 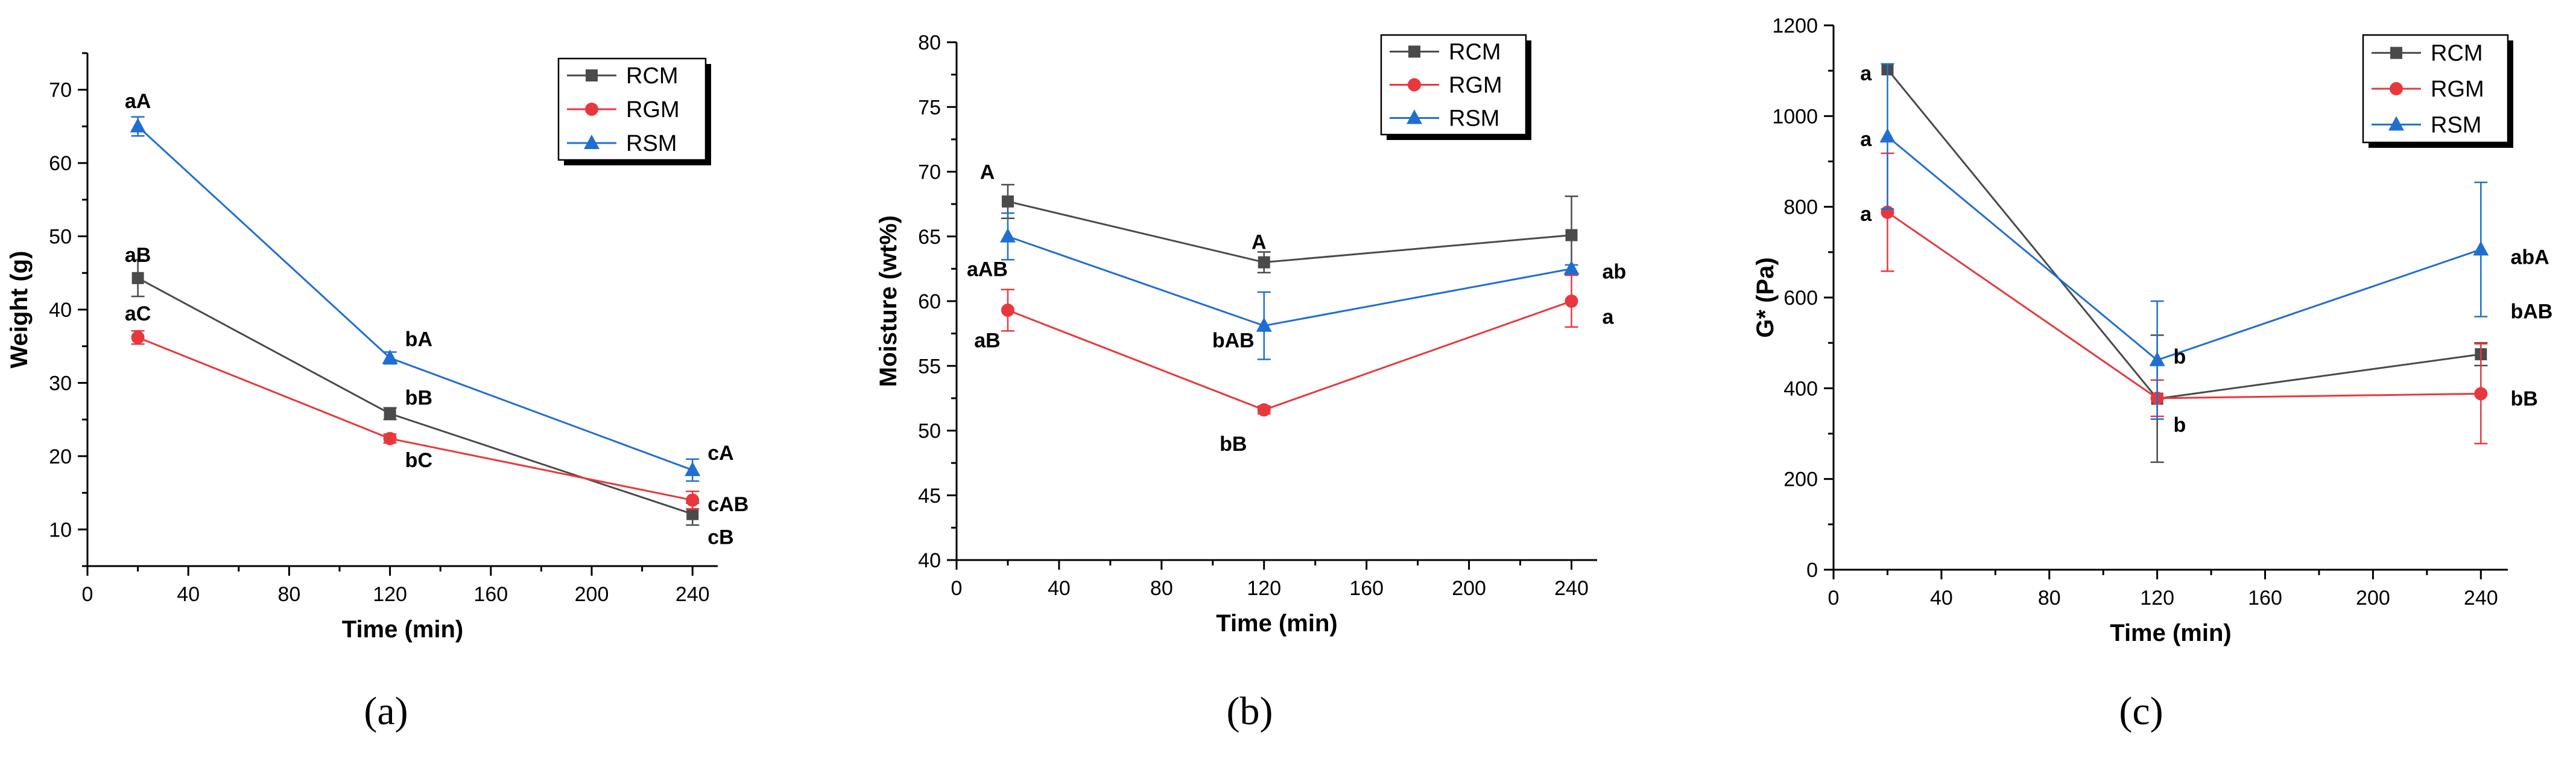 What do you see at coordinates (1800, 298) in the screenshot?
I see `y-tick-label: 600` at bounding box center [1800, 298].